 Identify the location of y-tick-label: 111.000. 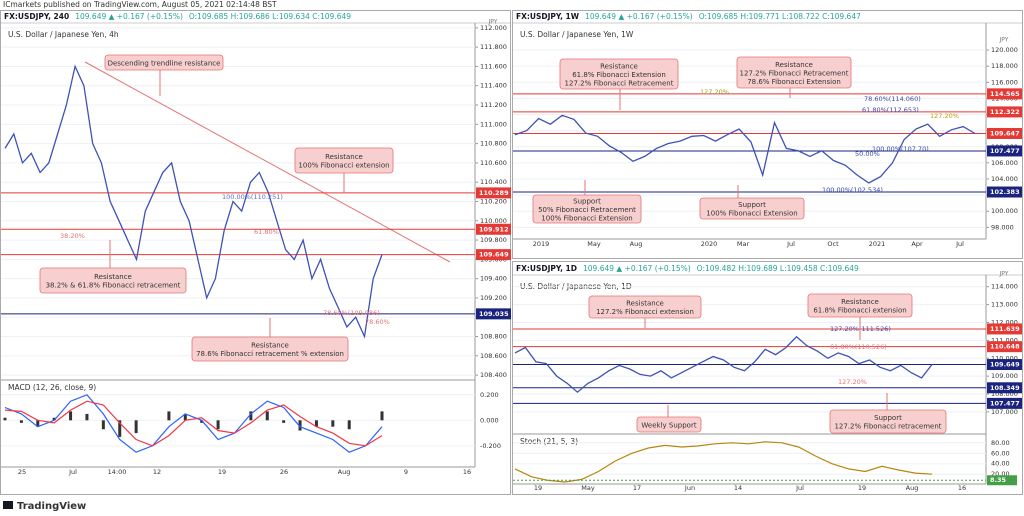
(493, 124).